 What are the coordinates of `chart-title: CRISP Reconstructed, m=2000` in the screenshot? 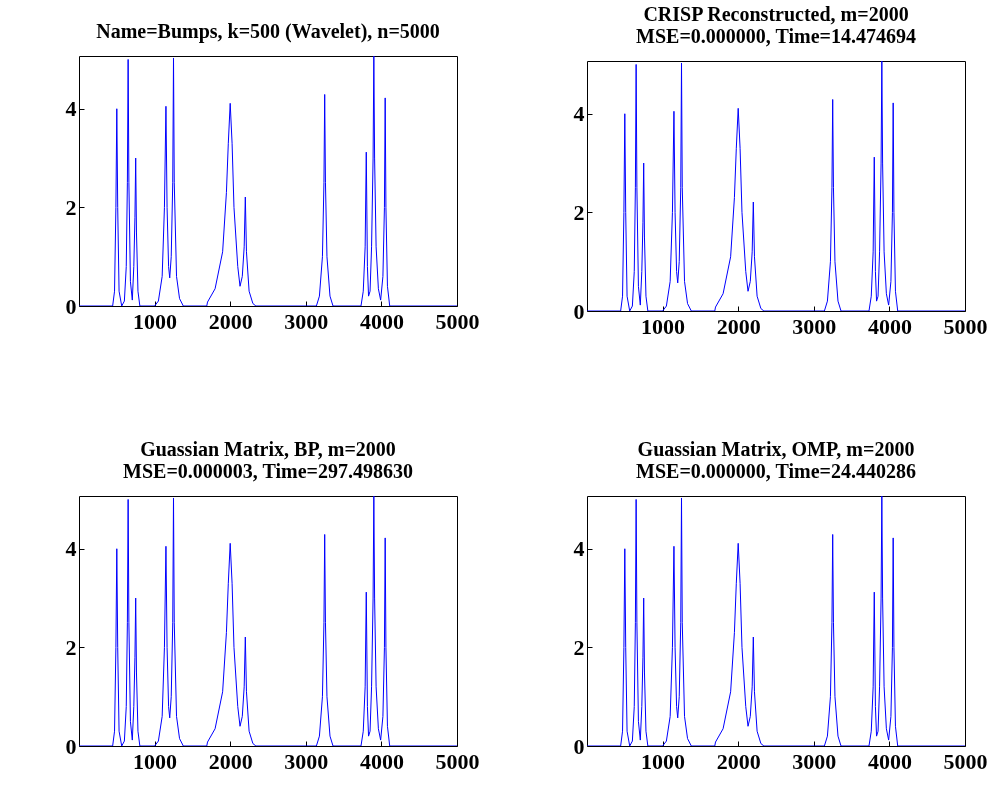 It's located at (776, 14).